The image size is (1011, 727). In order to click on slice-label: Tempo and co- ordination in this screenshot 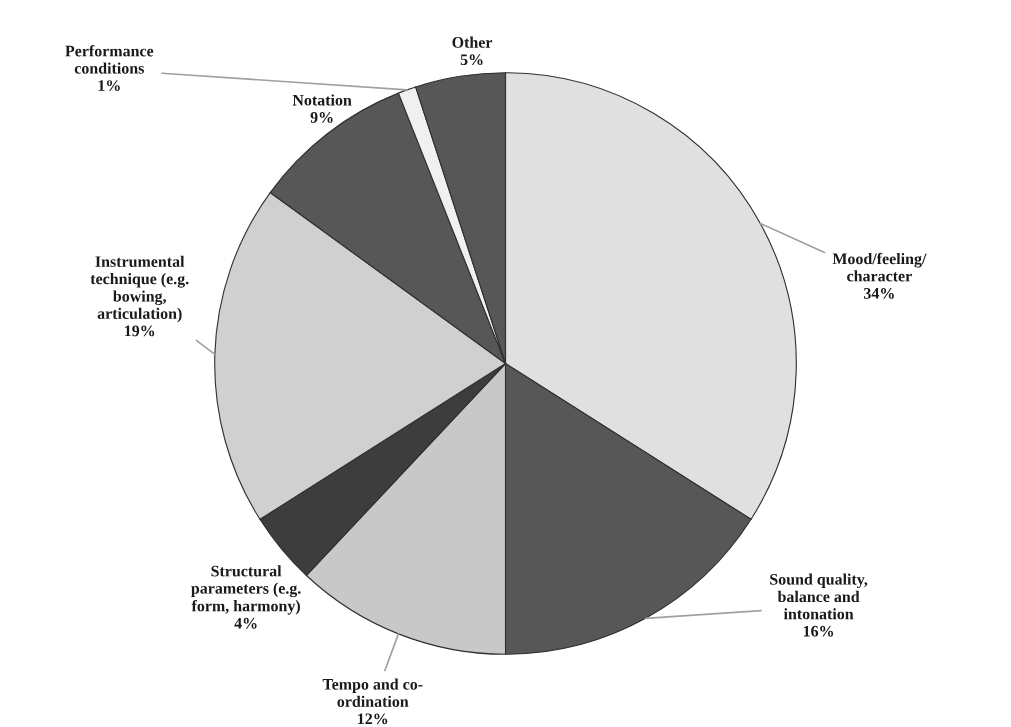, I will do `click(372, 692)`.